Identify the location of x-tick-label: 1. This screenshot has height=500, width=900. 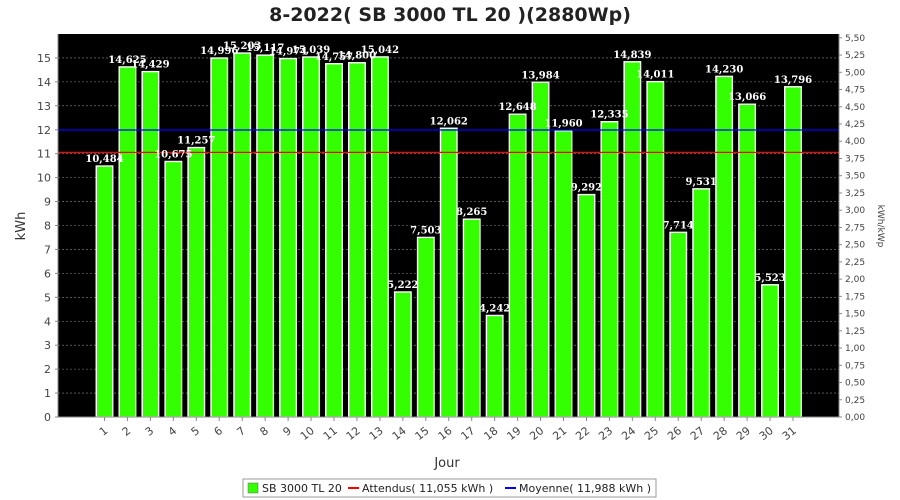
(104, 431).